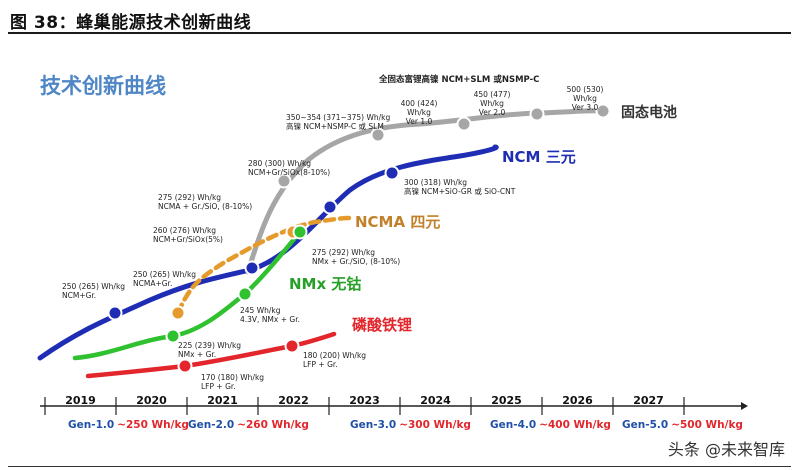 The image size is (799, 470). Describe the element at coordinates (93, 291) in the screenshot. I see `series-1-label-0: 250 (265) Wh/kg NCM+Gr.` at that location.